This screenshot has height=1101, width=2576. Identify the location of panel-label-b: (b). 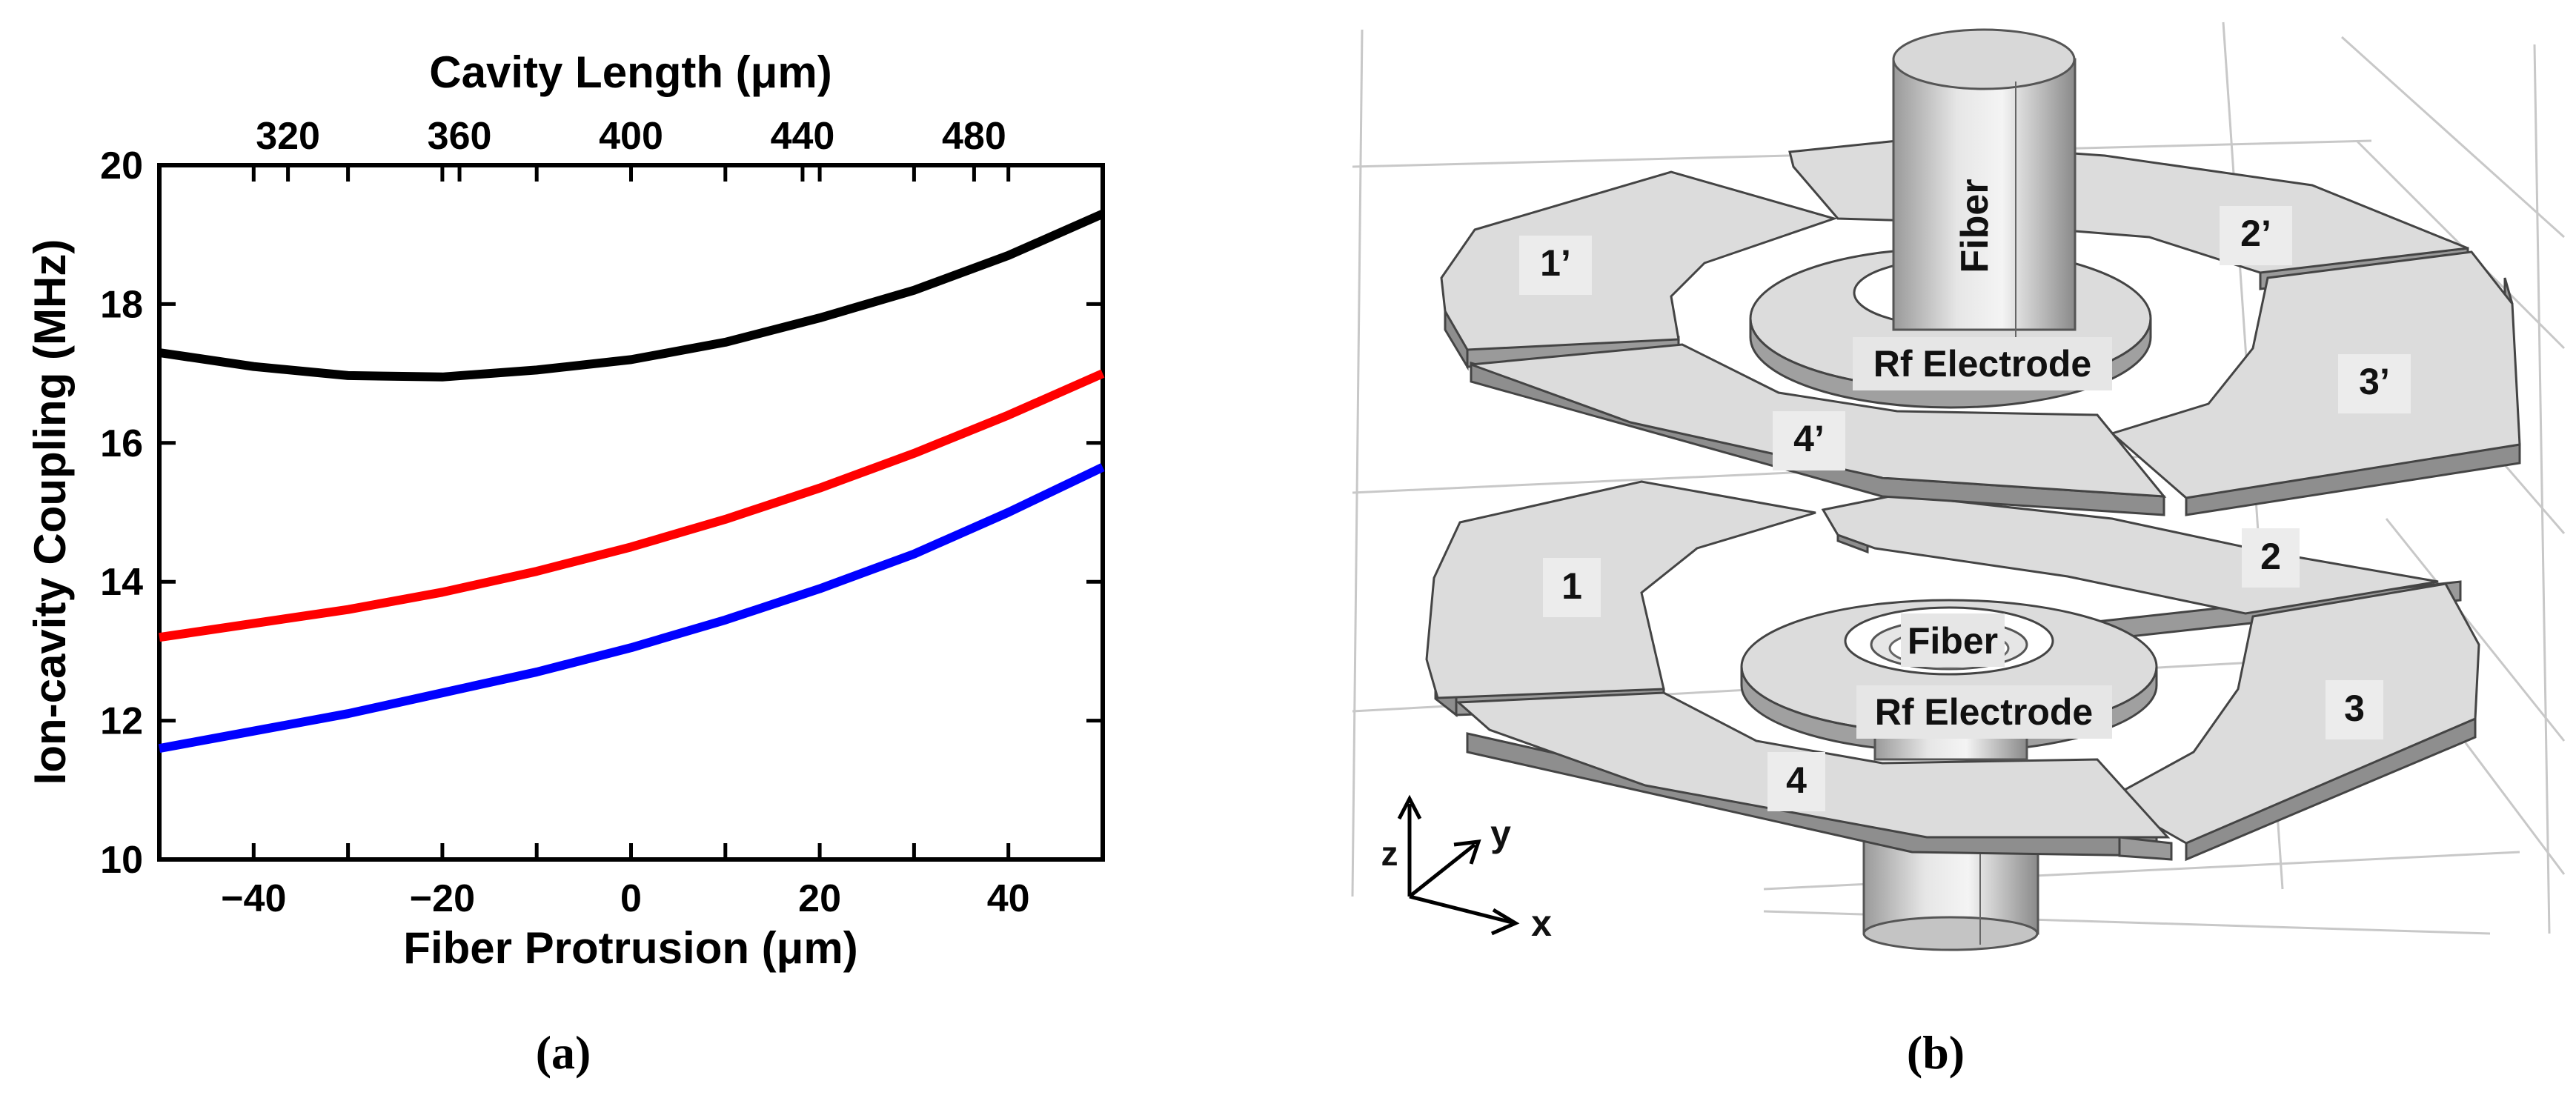
(1936, 1052).